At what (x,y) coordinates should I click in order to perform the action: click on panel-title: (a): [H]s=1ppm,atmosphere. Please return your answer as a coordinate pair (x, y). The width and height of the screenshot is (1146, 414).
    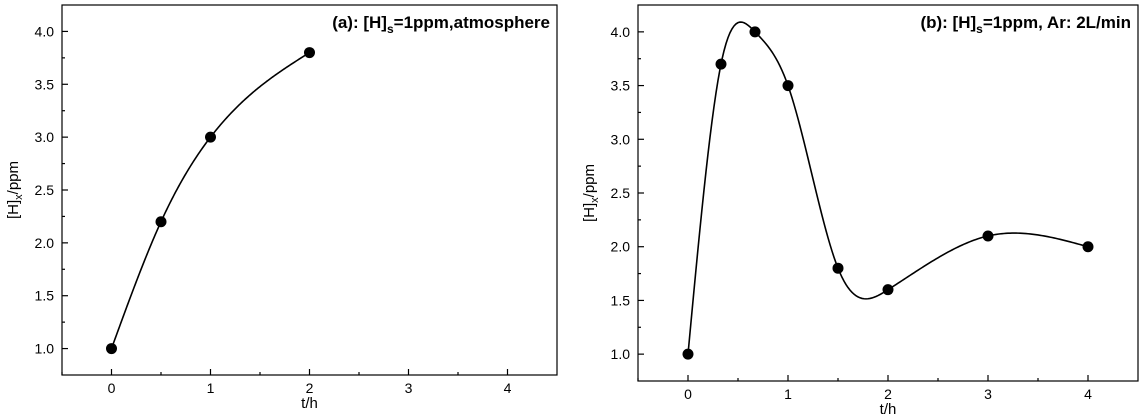
    Looking at the image, I should click on (441, 24).